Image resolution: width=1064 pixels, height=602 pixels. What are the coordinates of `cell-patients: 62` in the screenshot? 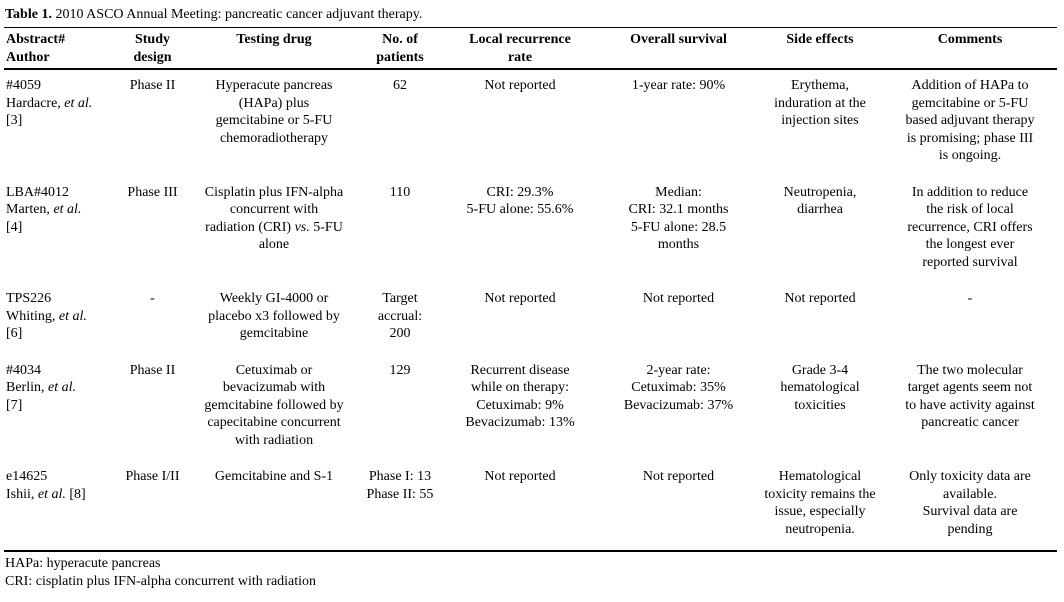 It's located at (400, 85).